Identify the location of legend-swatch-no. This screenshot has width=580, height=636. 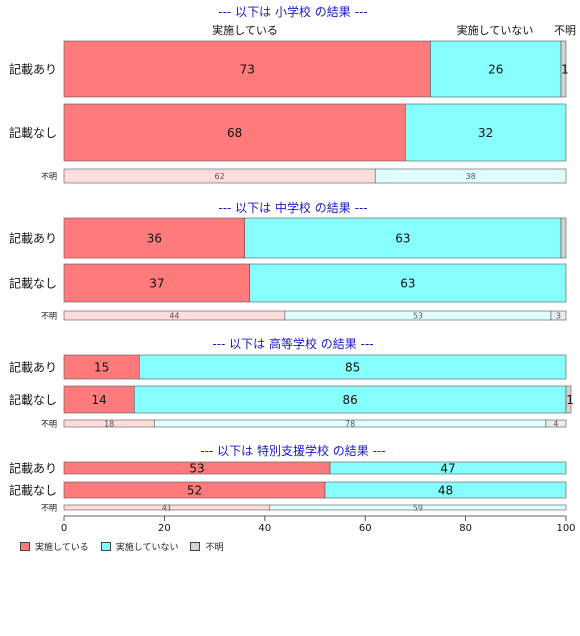
(105, 546).